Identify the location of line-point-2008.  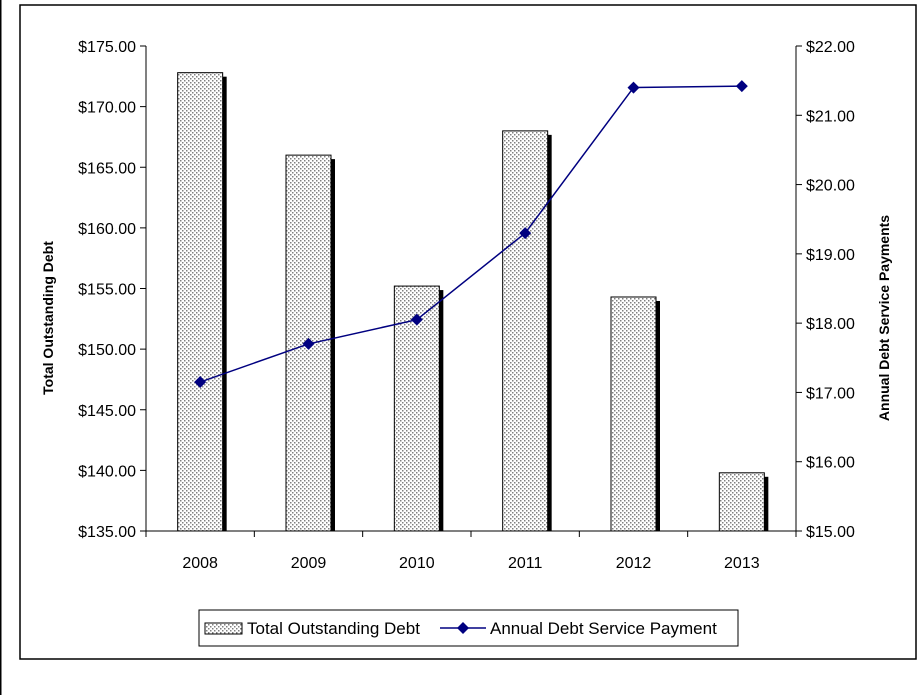
(200, 382).